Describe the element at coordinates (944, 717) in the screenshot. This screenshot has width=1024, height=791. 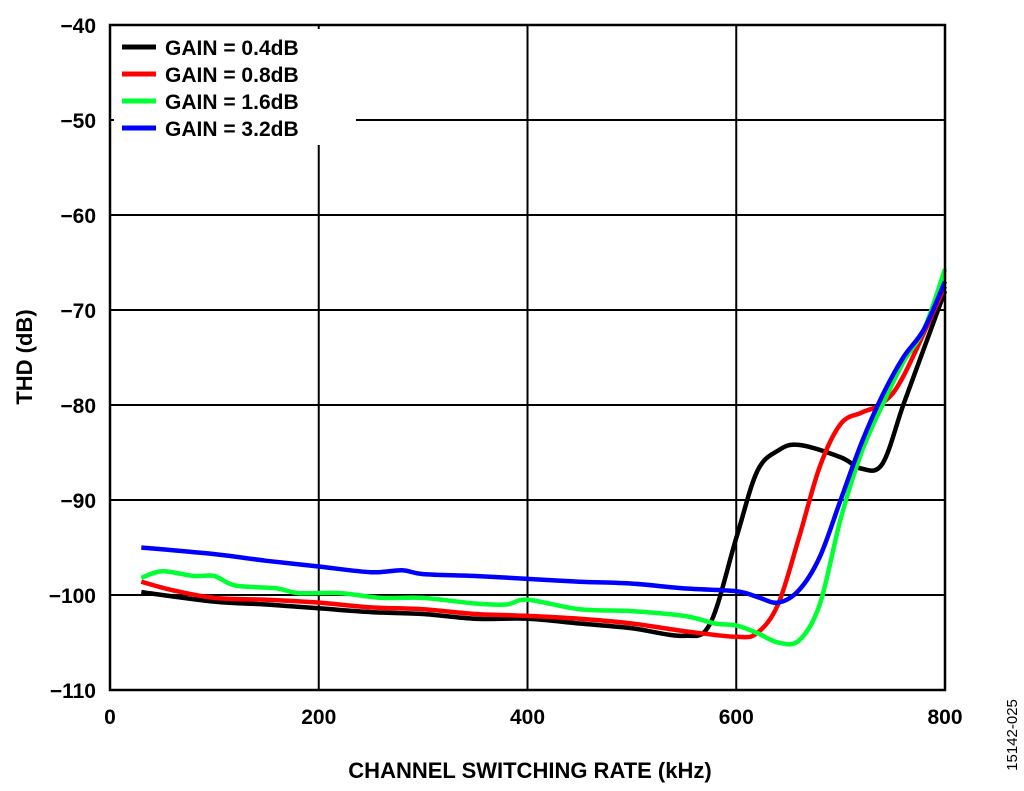
I see `x-tick-label: 800` at that location.